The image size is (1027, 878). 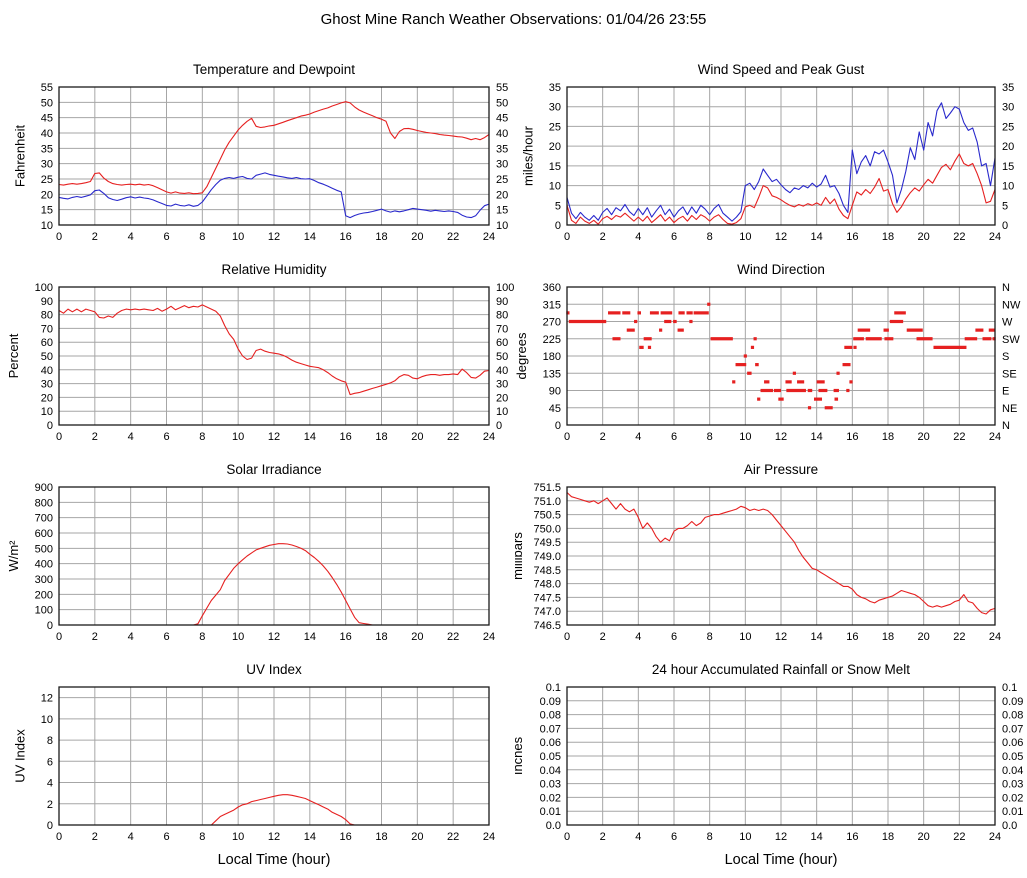 What do you see at coordinates (44, 488) in the screenshot?
I see `svg-text: 900` at bounding box center [44, 488].